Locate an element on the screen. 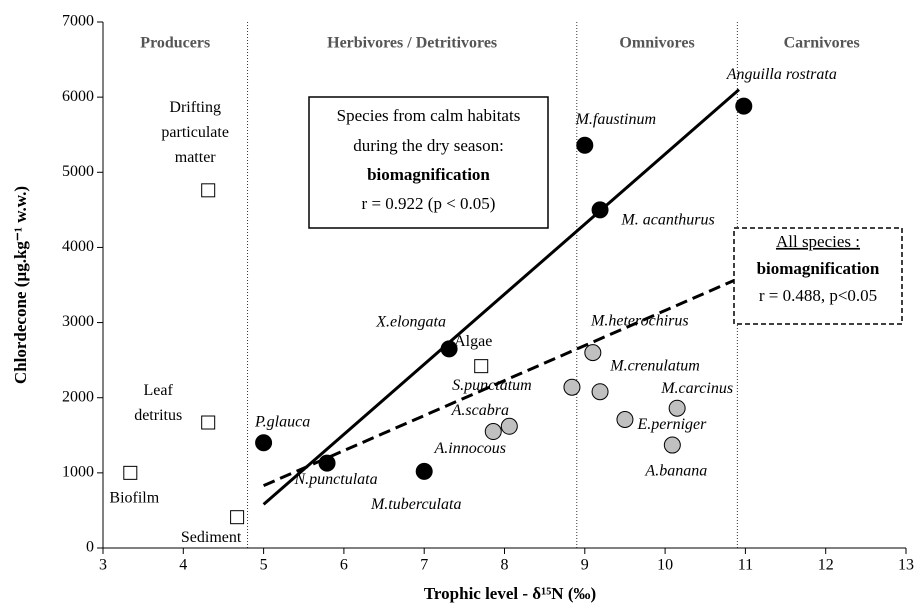  x-tick-label: 11 is located at coordinates (745, 565).